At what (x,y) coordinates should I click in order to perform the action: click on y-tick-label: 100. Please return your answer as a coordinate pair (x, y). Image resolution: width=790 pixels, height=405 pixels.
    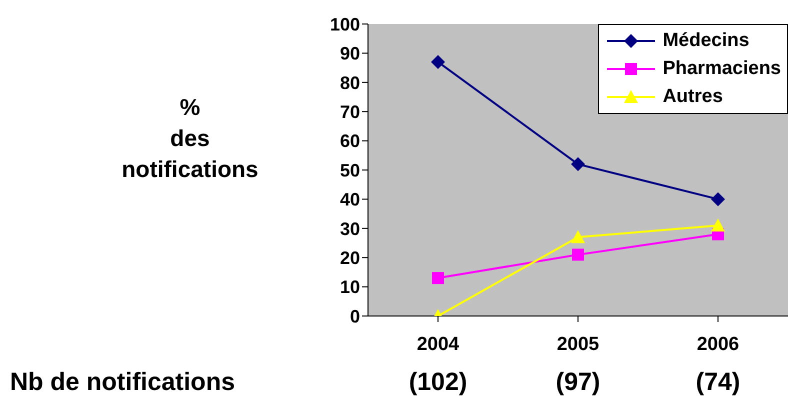
    Looking at the image, I should click on (345, 24).